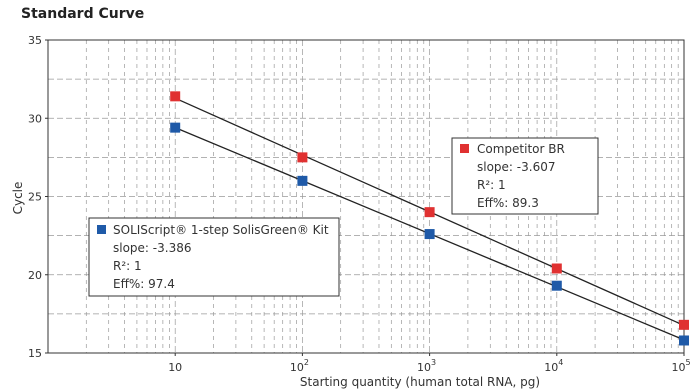 The width and height of the screenshot is (699, 392). Describe the element at coordinates (521, 149) in the screenshot. I see `legend-series-name: Competitor BR` at that location.